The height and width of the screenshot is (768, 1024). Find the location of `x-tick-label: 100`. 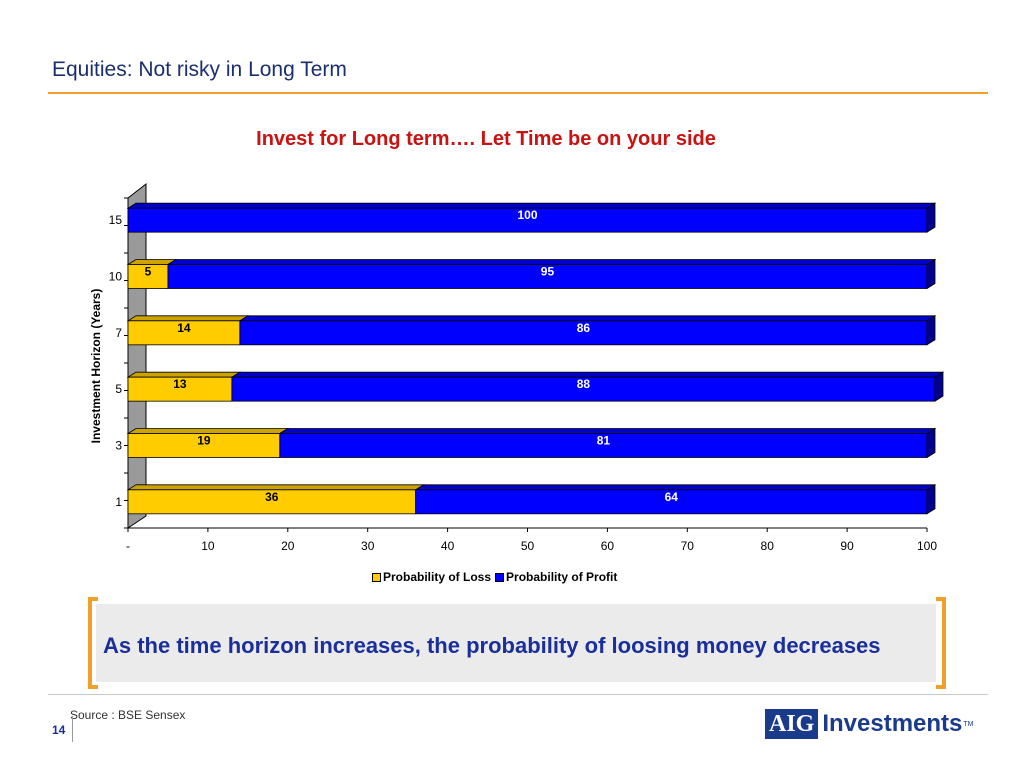

x-tick-label: 100 is located at coordinates (927, 546).